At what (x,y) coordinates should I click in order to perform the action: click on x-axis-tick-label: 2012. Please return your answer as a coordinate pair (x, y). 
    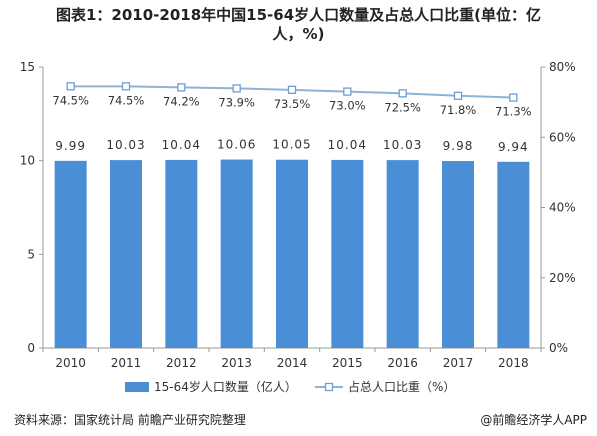
    Looking at the image, I should click on (181, 363).